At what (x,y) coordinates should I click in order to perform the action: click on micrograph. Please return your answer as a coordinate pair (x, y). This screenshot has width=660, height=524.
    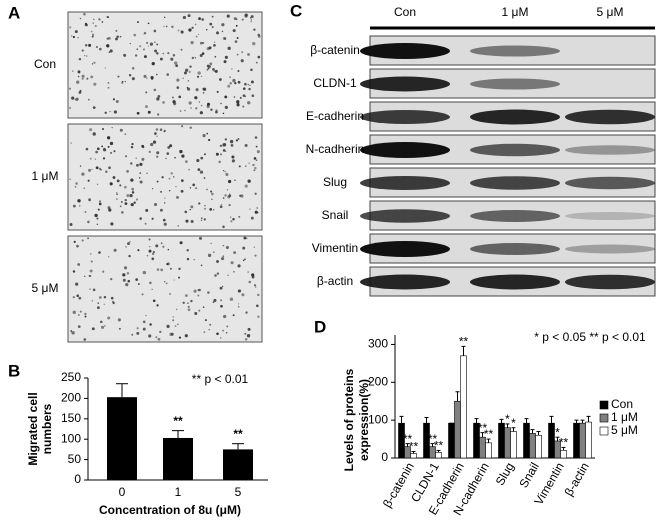
    Looking at the image, I should click on (165, 289).